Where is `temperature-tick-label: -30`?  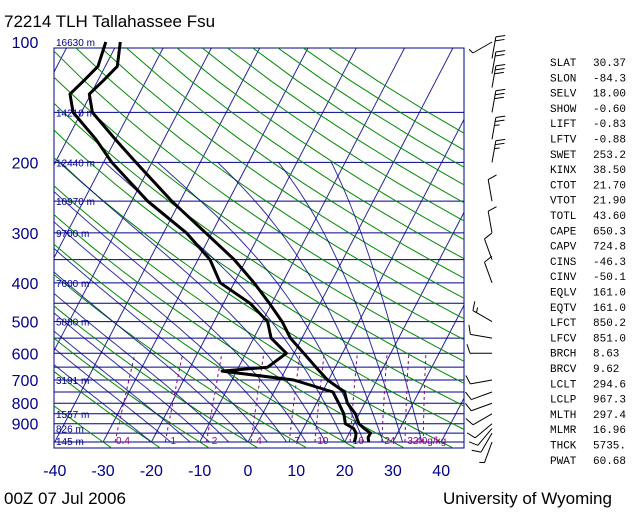 temperature-tick-label: -30 is located at coordinates (103, 471).